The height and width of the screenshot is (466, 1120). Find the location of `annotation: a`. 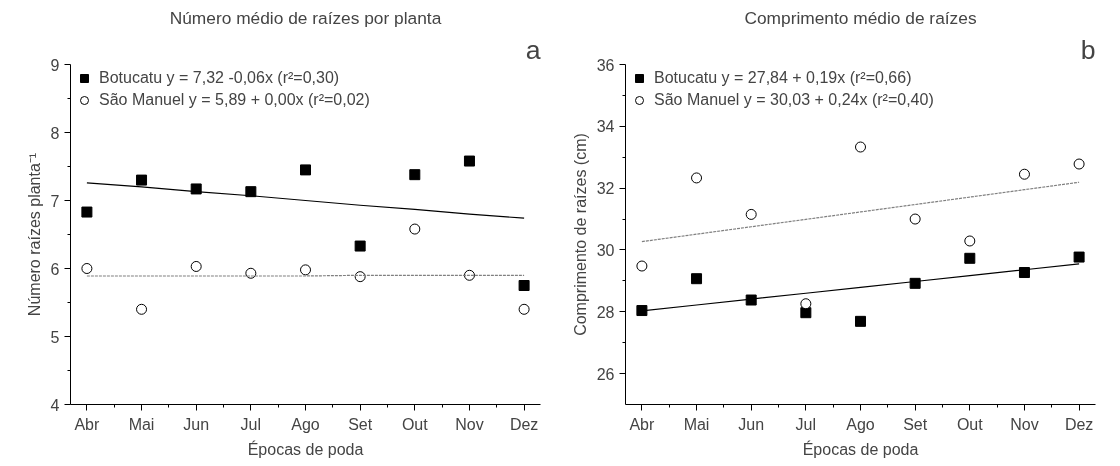

annotation: a is located at coordinates (533, 49).